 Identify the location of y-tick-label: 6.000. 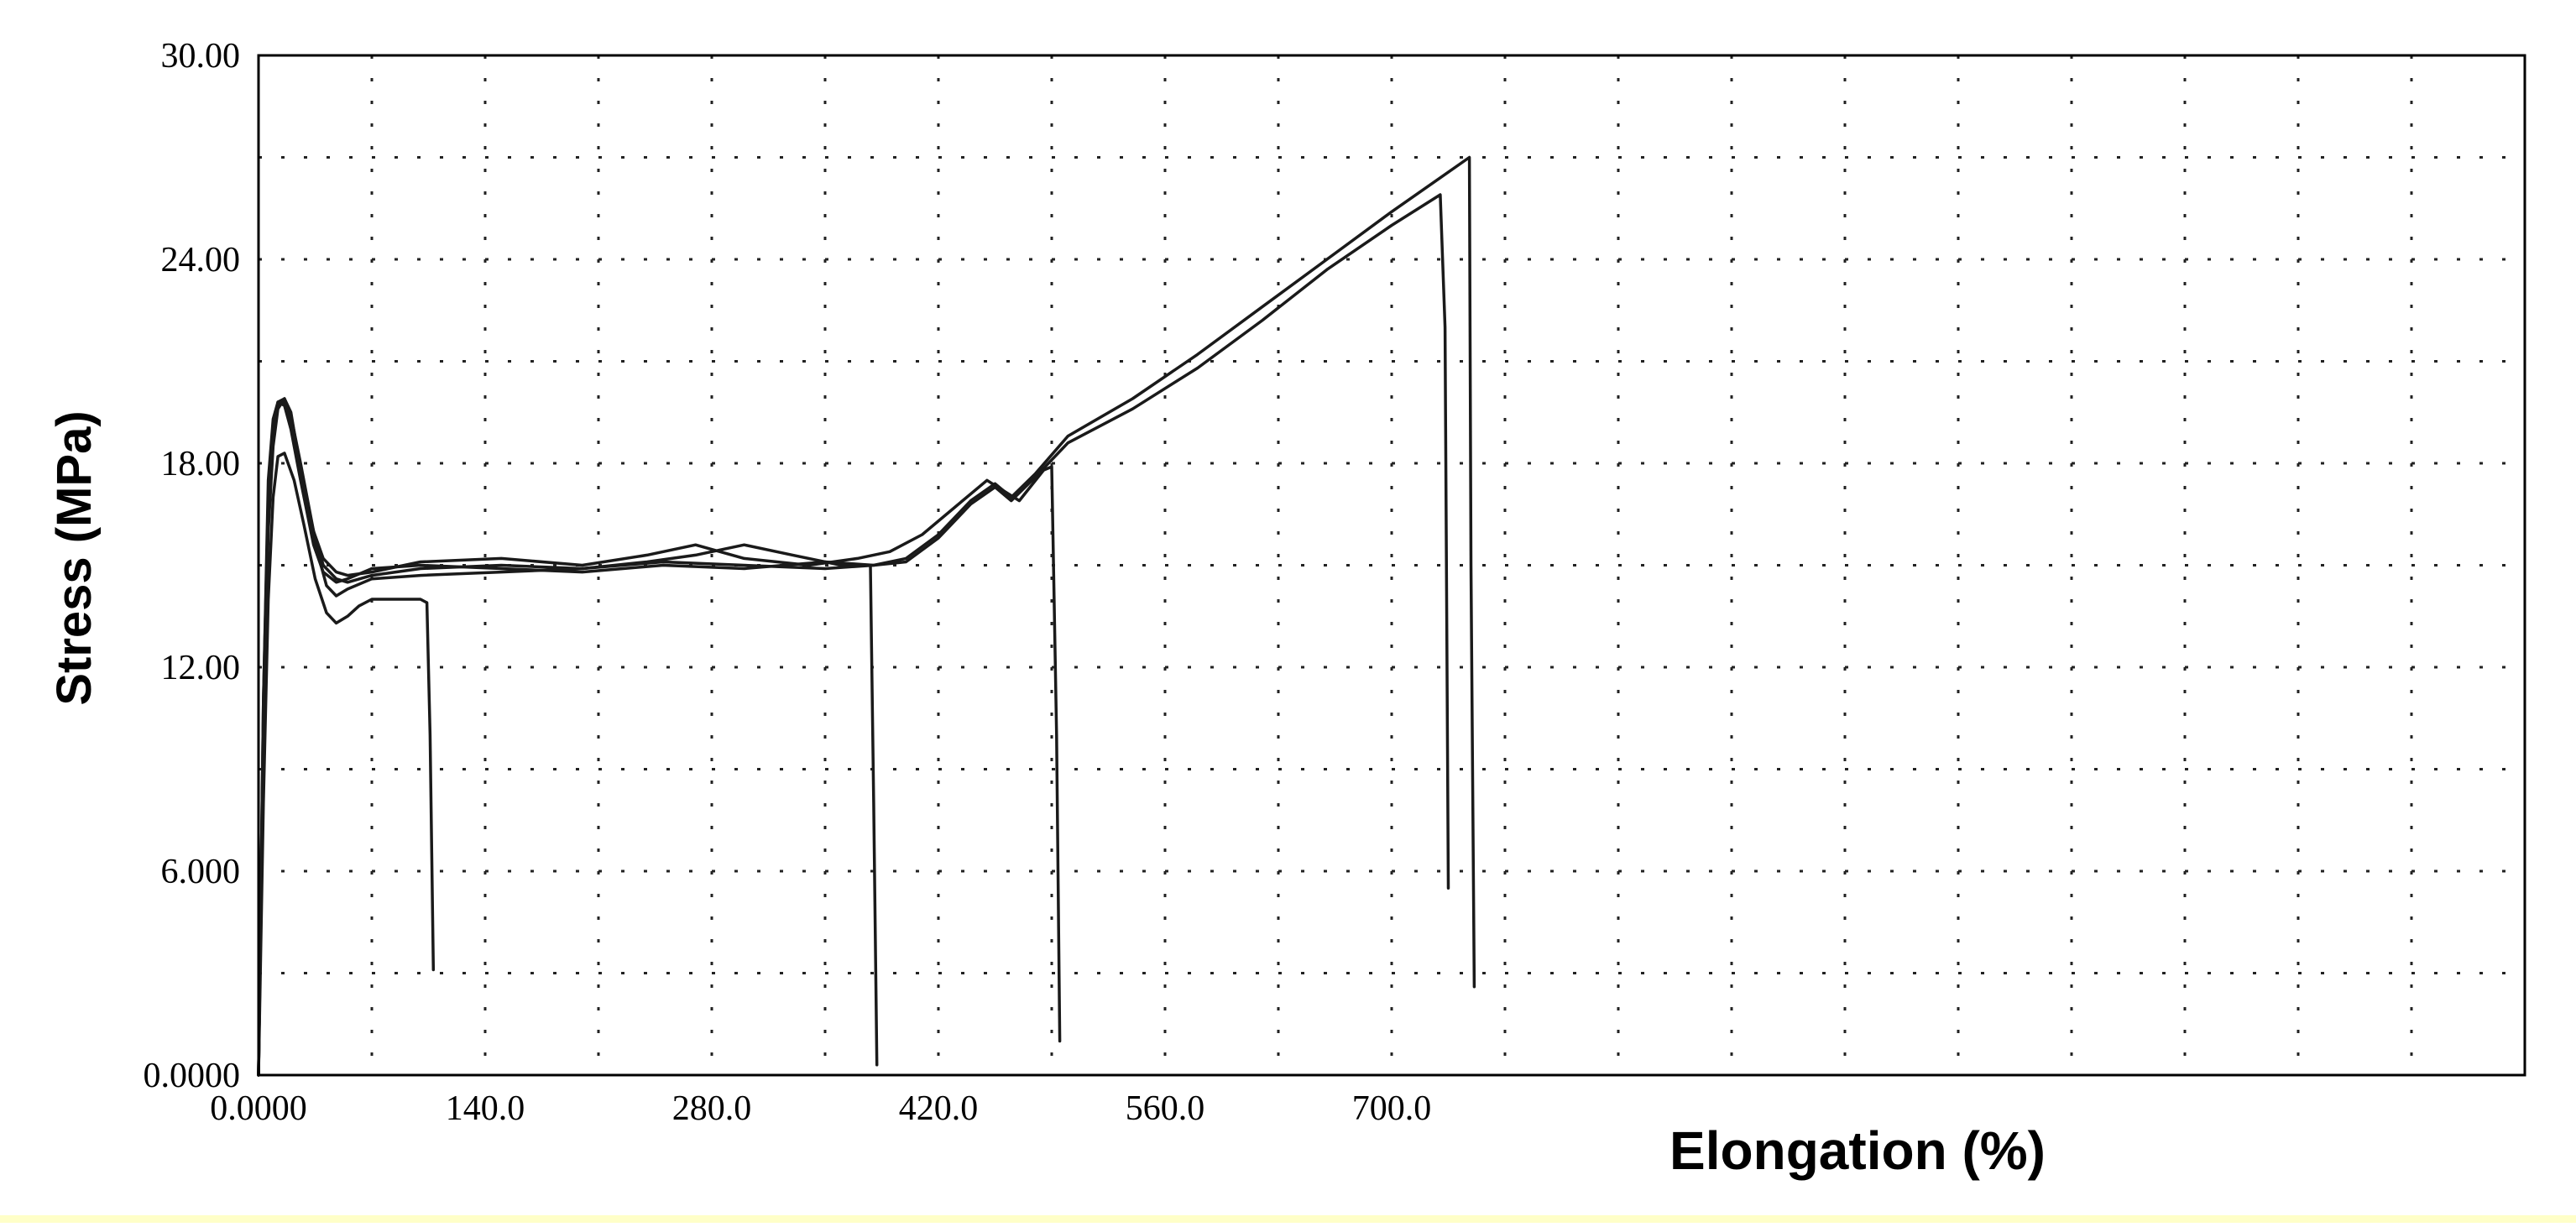
(201, 872).